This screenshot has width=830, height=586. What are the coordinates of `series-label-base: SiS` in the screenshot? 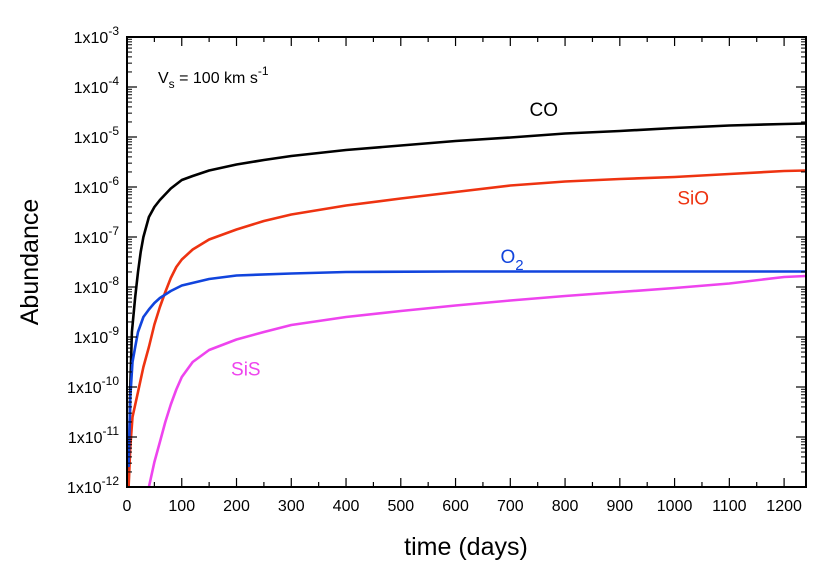 It's located at (246, 370).